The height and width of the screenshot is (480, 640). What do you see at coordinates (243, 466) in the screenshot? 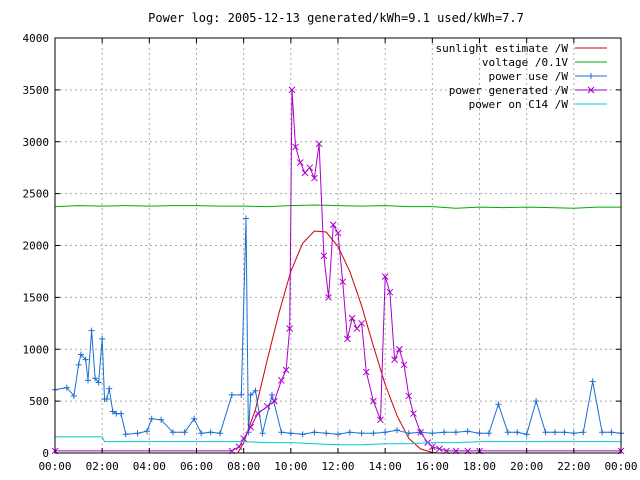
I see `x-tick-label: 08:00` at bounding box center [243, 466].